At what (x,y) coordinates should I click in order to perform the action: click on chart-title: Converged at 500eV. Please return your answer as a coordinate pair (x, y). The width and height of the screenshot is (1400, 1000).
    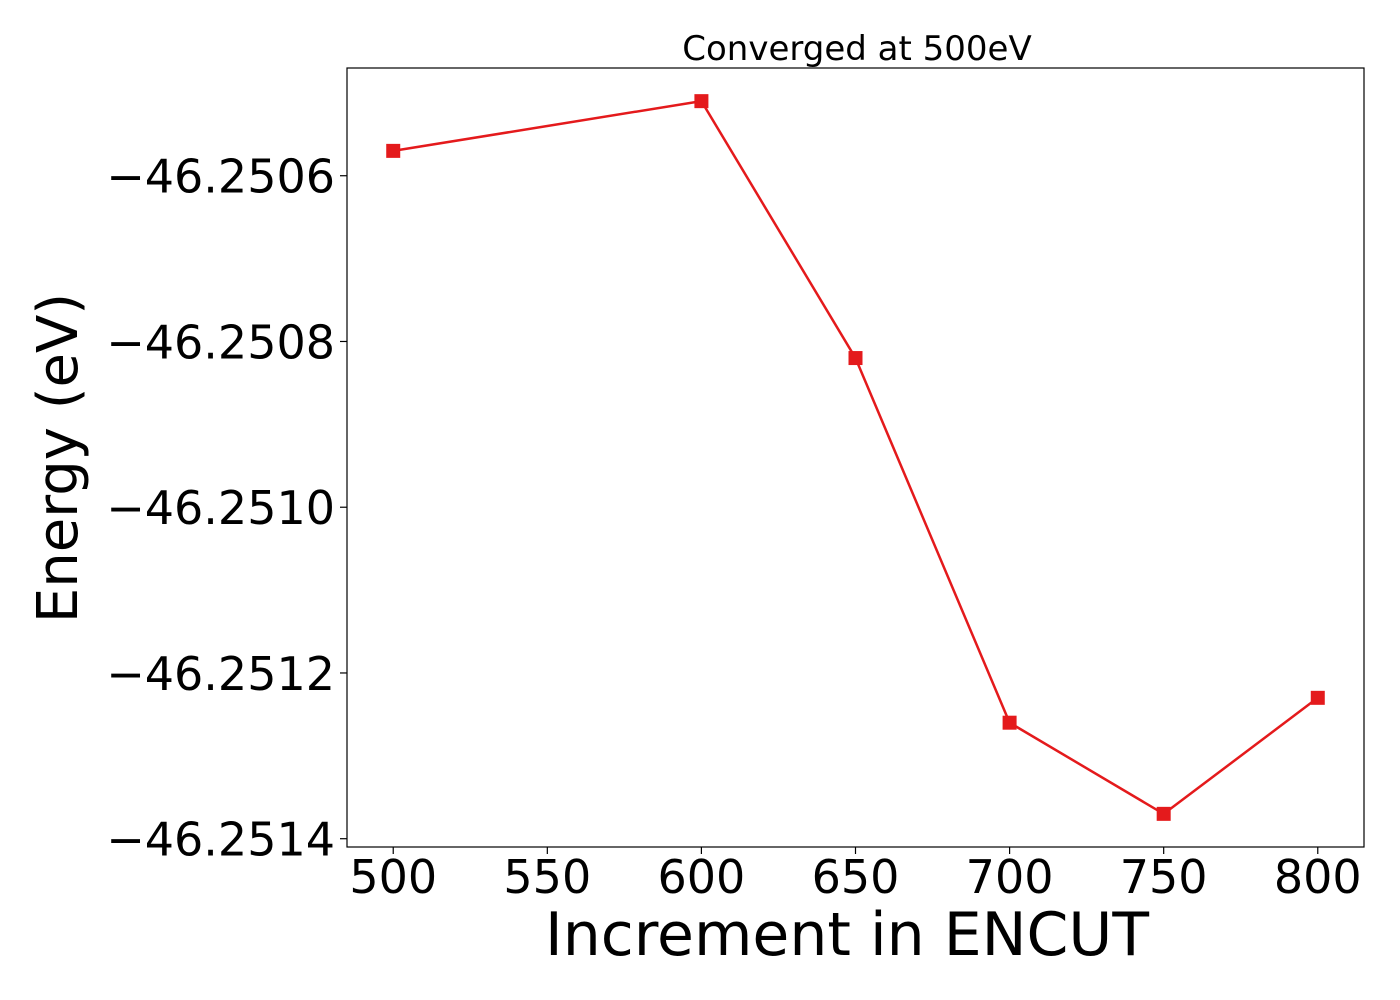
    Looking at the image, I should click on (856, 49).